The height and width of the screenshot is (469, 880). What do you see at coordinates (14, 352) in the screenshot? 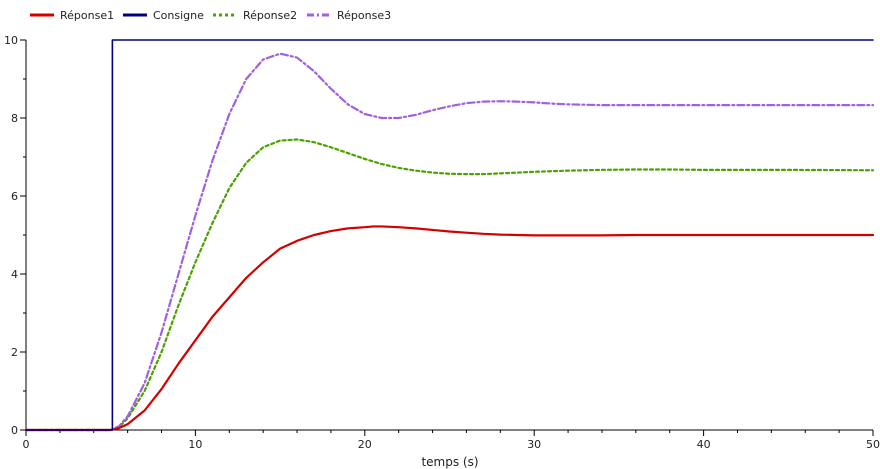
I see `y-tick-label: 2` at bounding box center [14, 352].